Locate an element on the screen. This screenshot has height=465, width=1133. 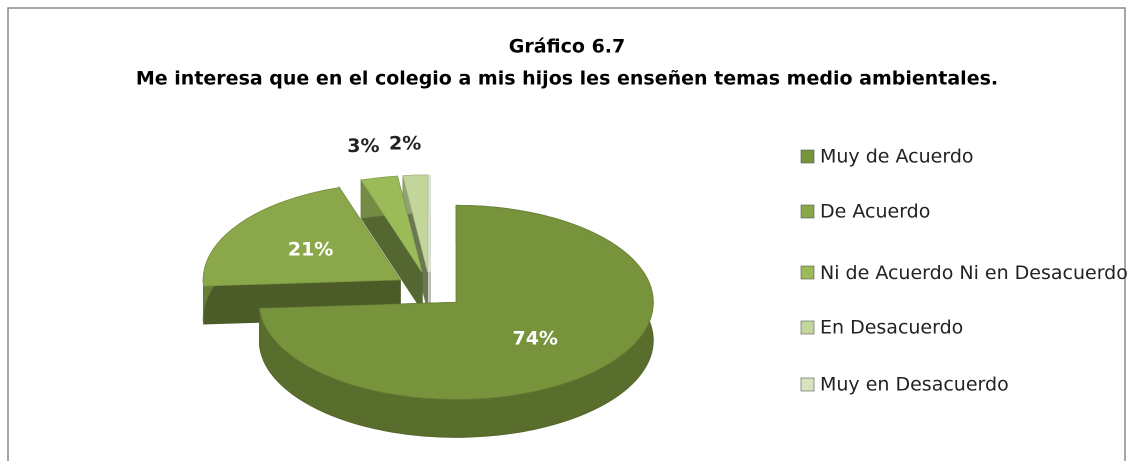
data-label: 21% is located at coordinates (310, 249).